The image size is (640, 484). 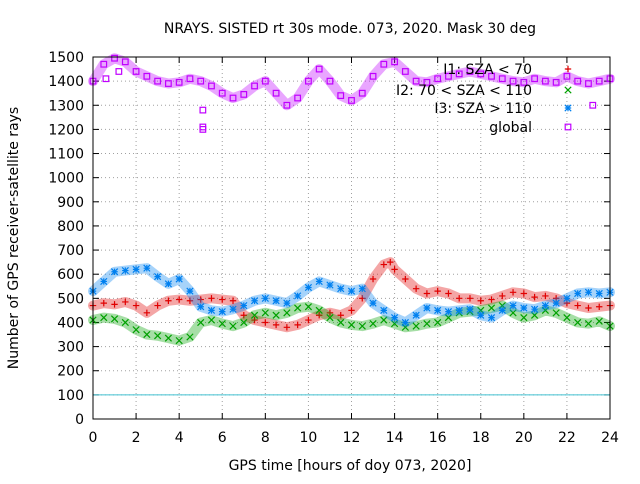 I want to click on y-tick-label: 1000, so click(x=66, y=179).